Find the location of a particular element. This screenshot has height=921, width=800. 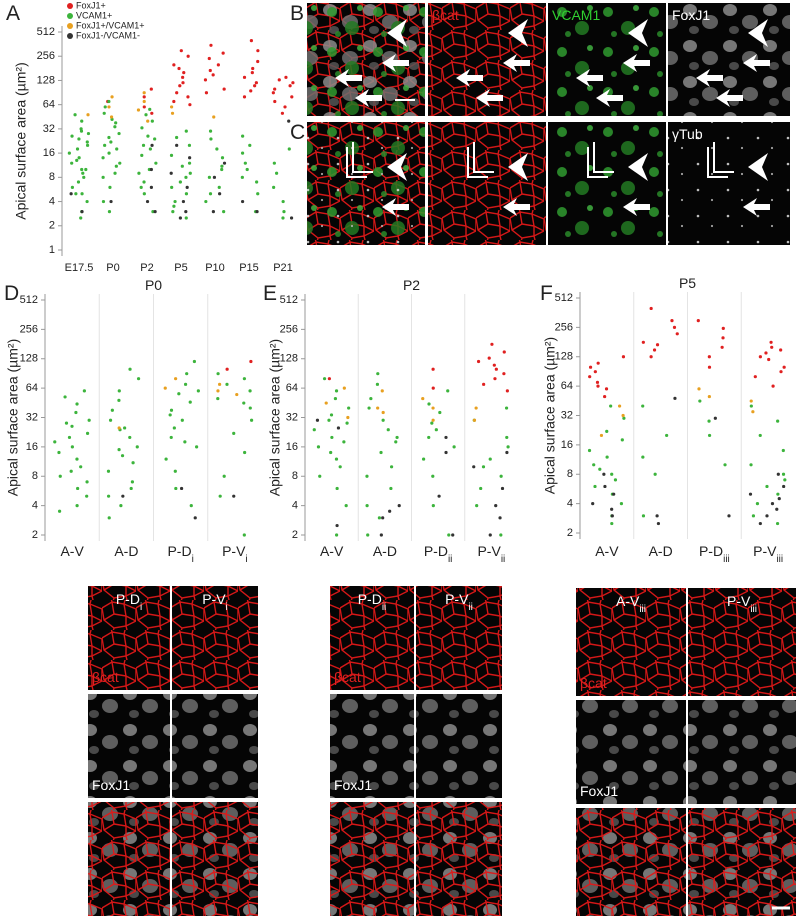

x-tick-label-text: P0 is located at coordinates (112, 268).